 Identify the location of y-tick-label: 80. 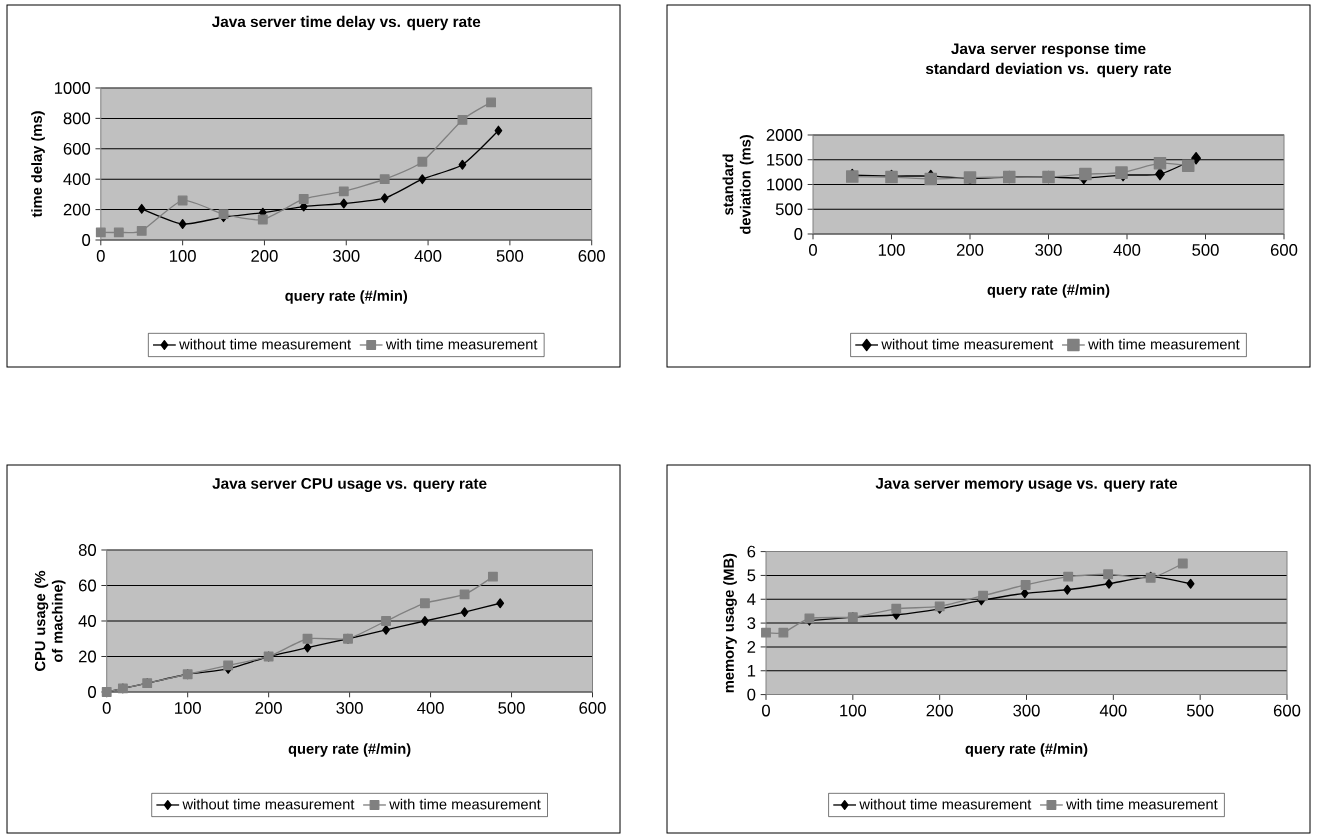
(87, 550).